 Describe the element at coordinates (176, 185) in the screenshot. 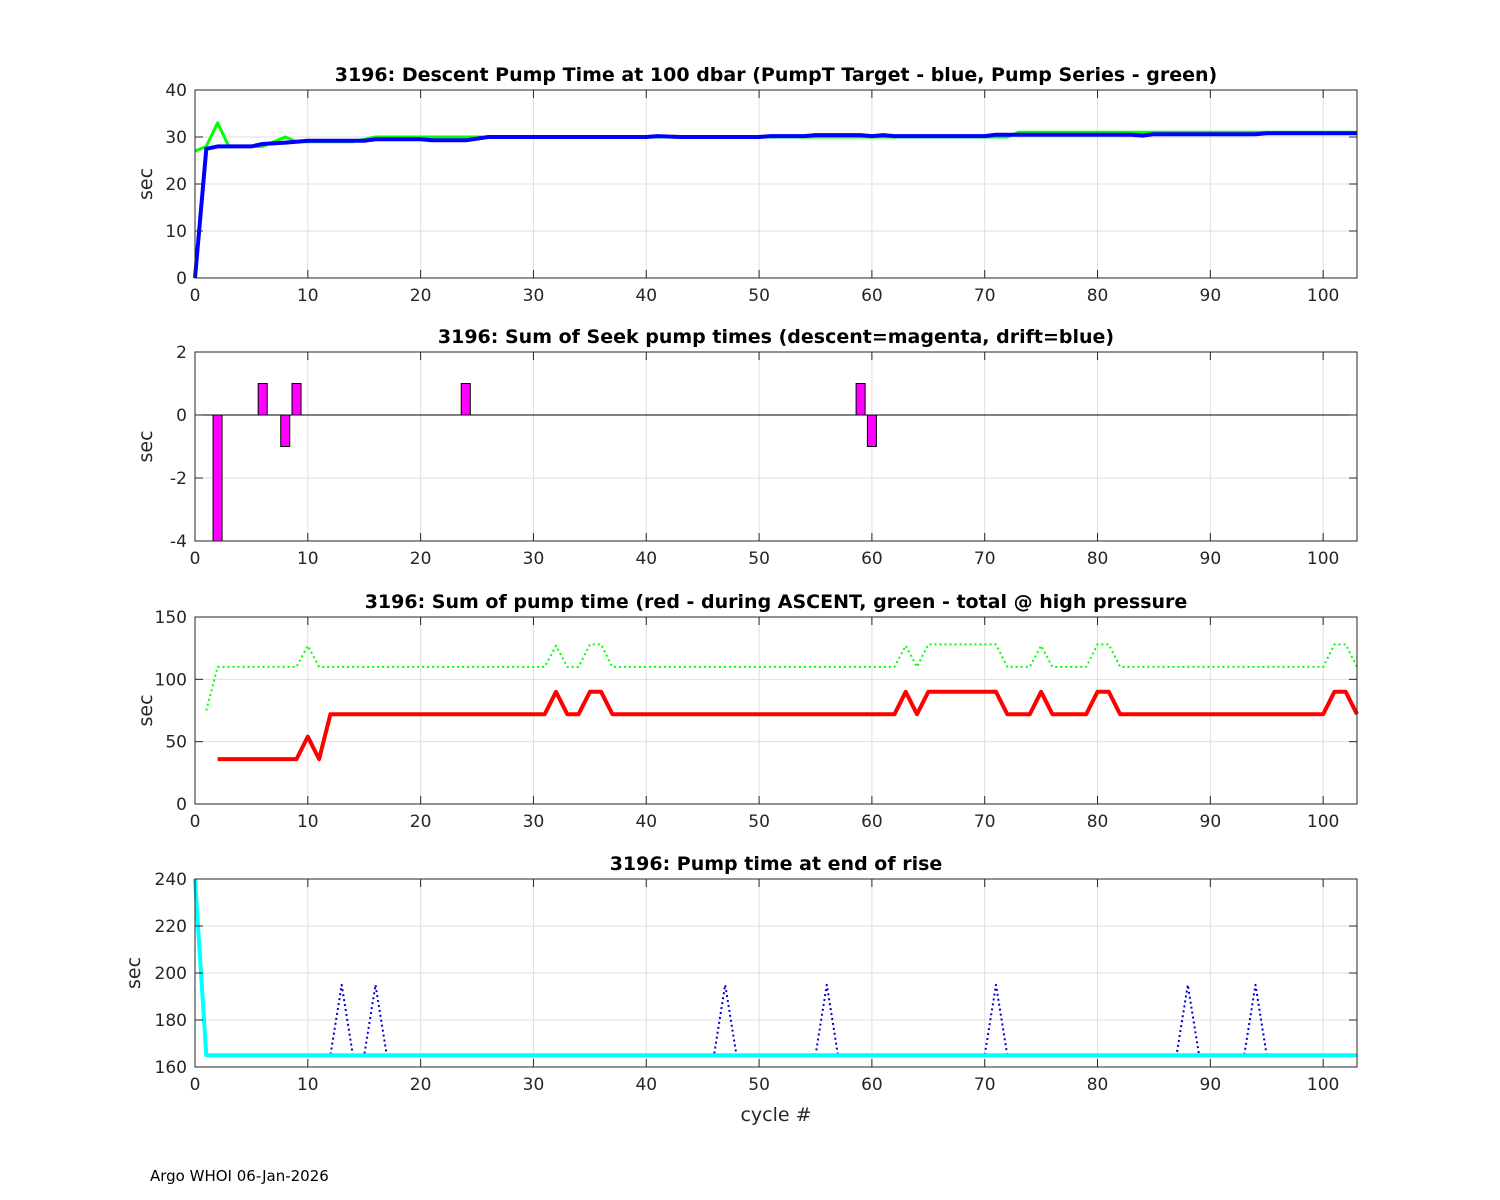

I see `y-tick-label: 20` at that location.